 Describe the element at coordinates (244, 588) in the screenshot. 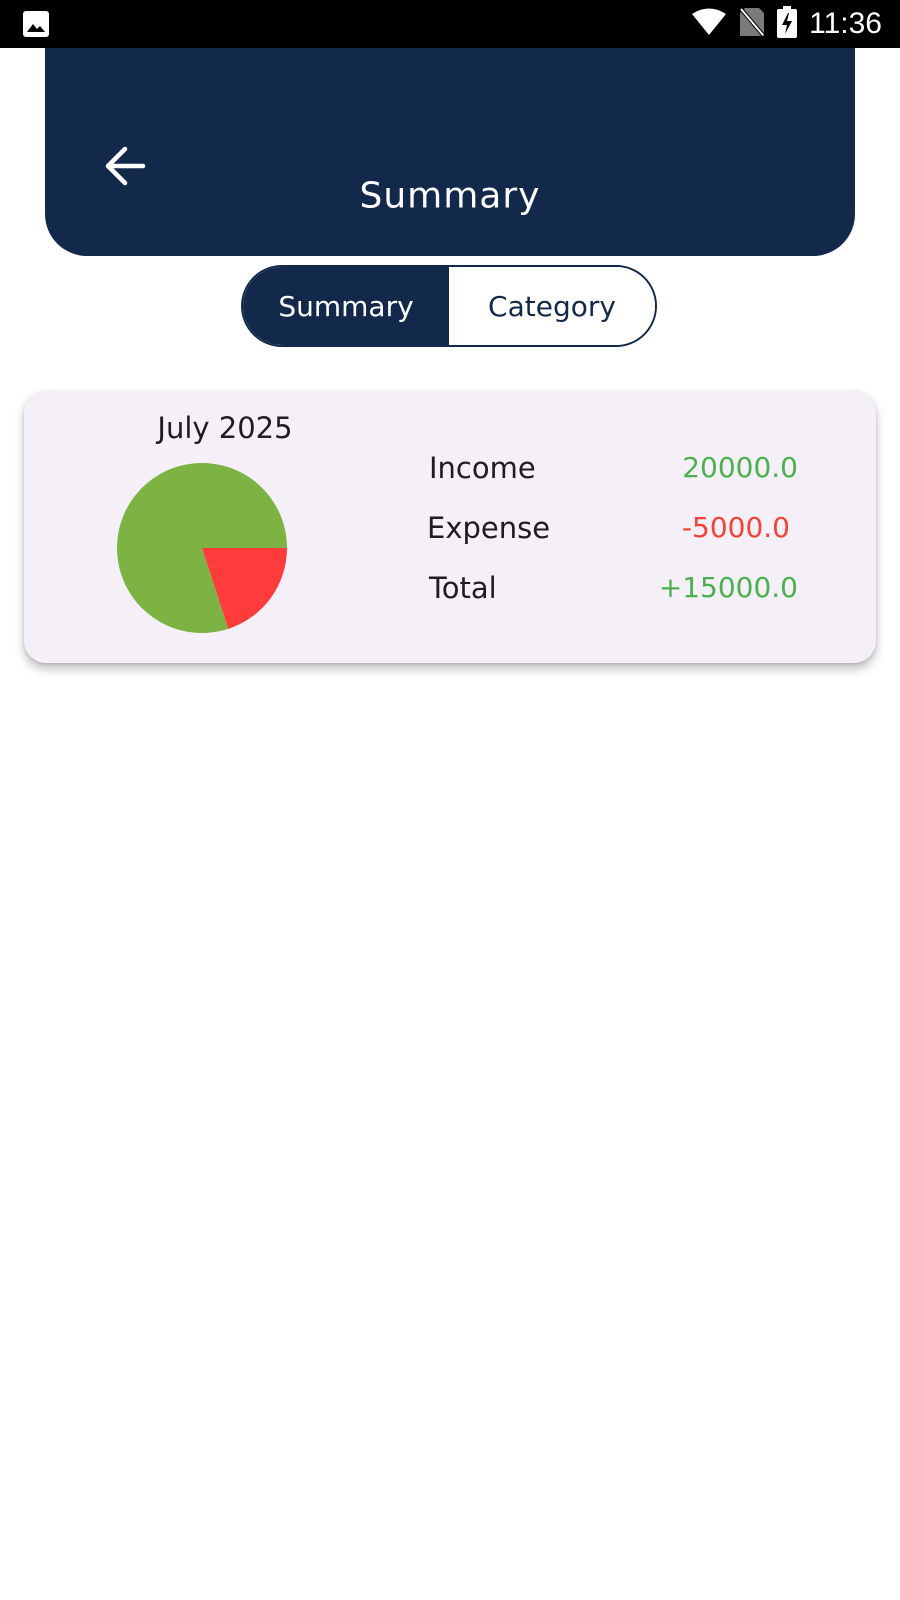

I see `pie-slice-expense` at that location.